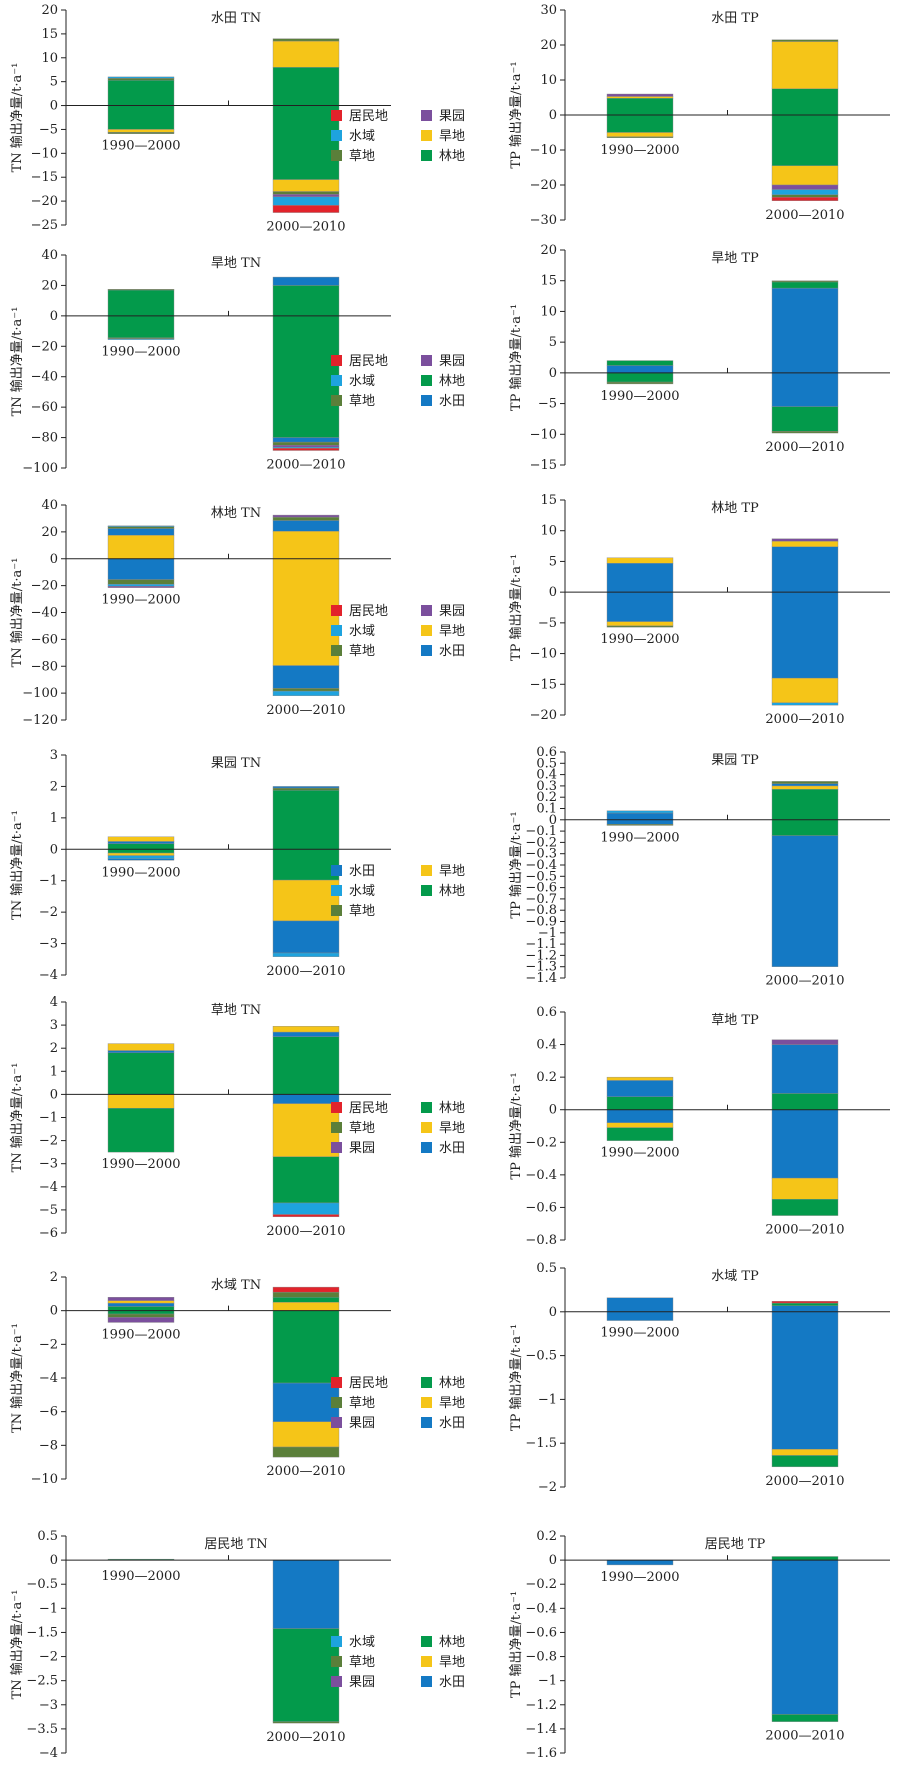 Image resolution: width=920 pixels, height=1773 pixels. I want to click on y-tick-label: −40, so click(44, 613).